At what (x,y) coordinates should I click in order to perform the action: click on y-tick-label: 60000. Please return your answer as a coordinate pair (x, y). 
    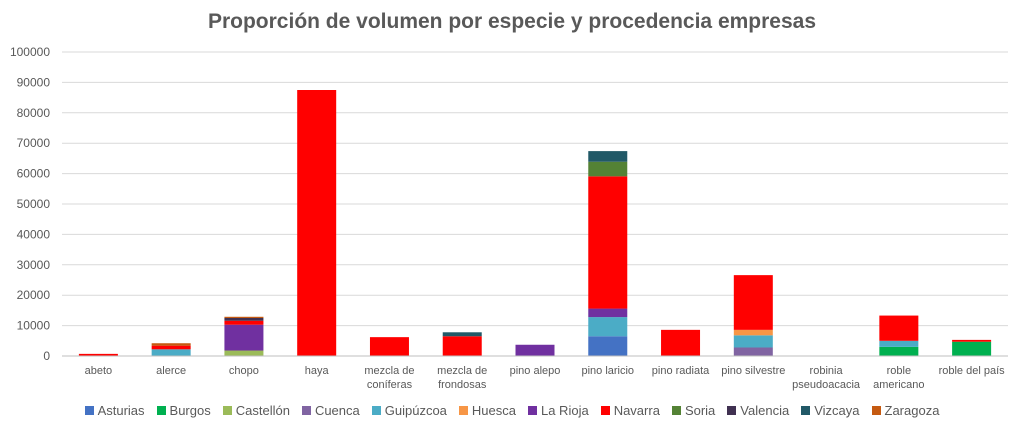
    Looking at the image, I should click on (34, 174).